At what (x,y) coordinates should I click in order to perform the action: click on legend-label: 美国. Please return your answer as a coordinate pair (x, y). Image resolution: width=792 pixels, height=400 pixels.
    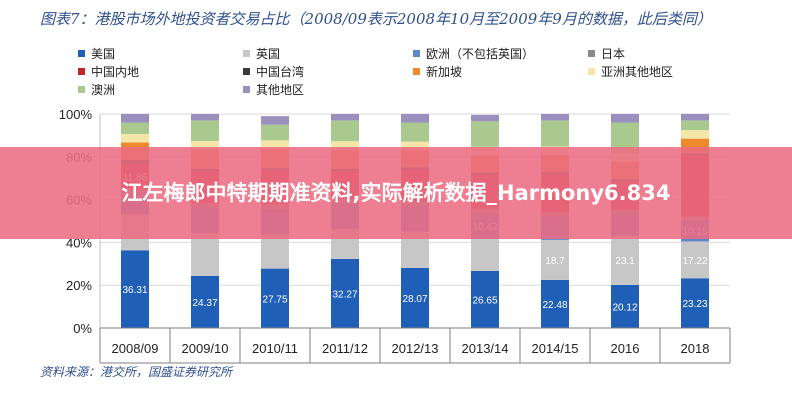
    Looking at the image, I should click on (103, 54).